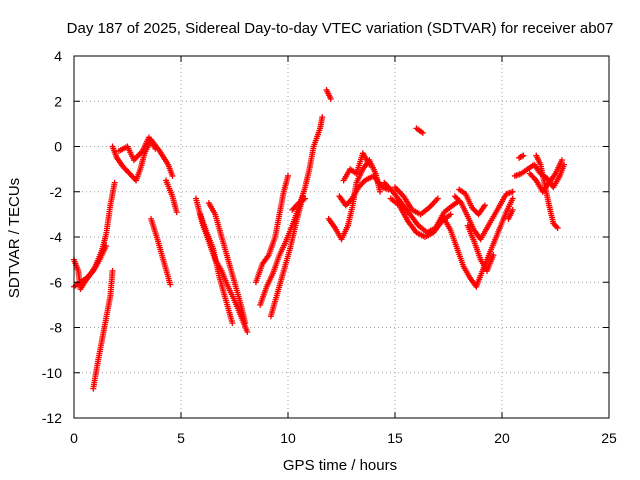 The height and width of the screenshot is (480, 640). What do you see at coordinates (58, 56) in the screenshot?
I see `y-tick-label: 4` at bounding box center [58, 56].